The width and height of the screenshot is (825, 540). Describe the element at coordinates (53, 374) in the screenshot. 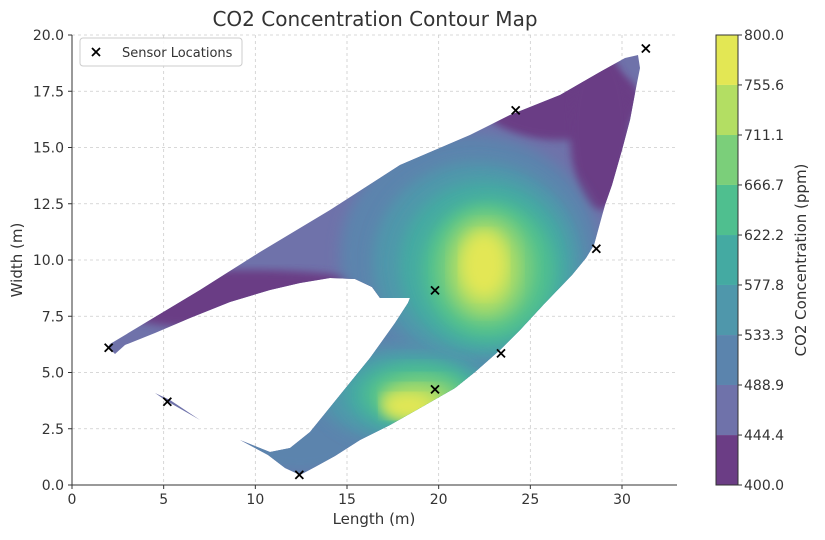

I see `y-tick-label: 5.0` at that location.